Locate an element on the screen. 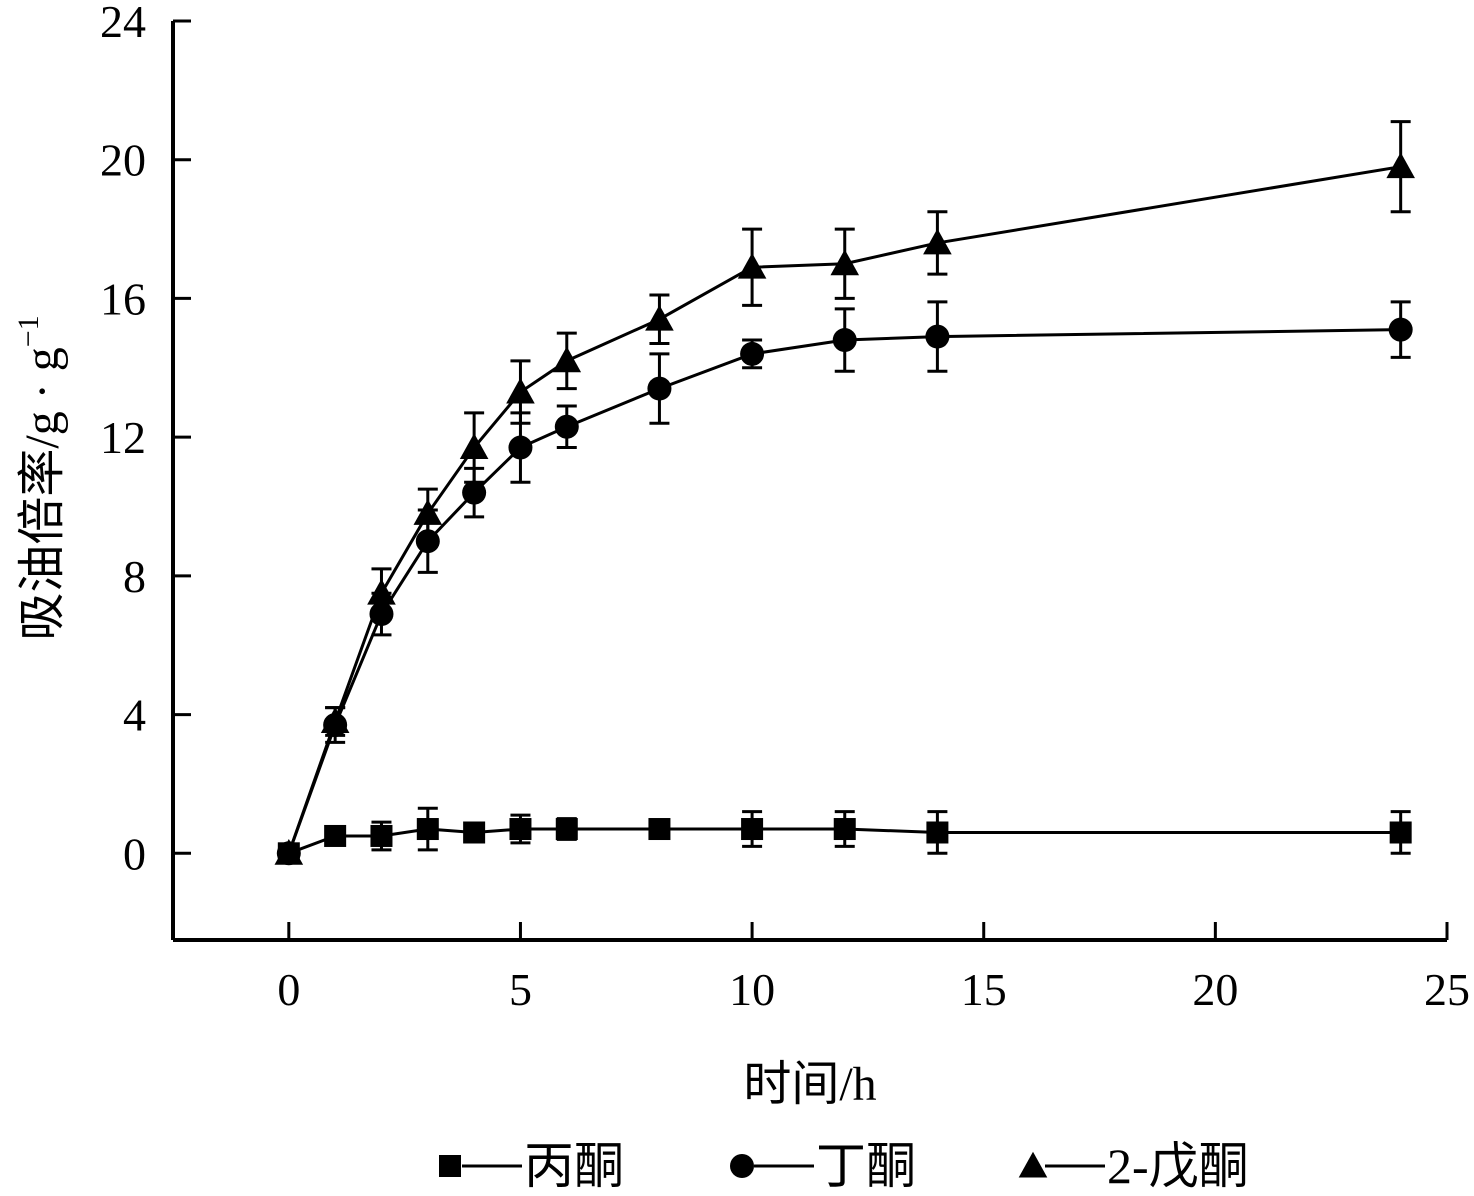 The width and height of the screenshot is (1474, 1196). legend: 丙酮 丁酮 2-戊酮 is located at coordinates (844, 1166).